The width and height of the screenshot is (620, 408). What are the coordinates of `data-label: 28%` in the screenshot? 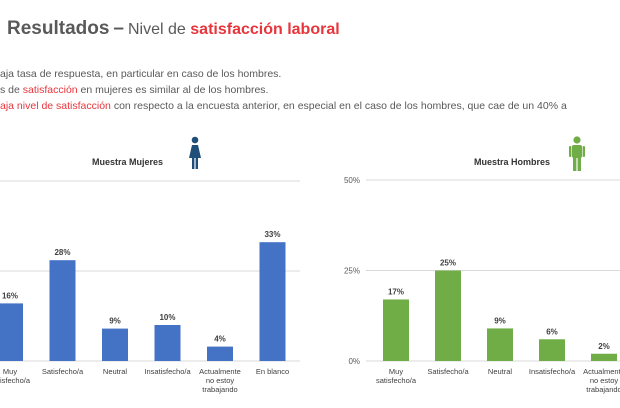 It's located at (62, 252).